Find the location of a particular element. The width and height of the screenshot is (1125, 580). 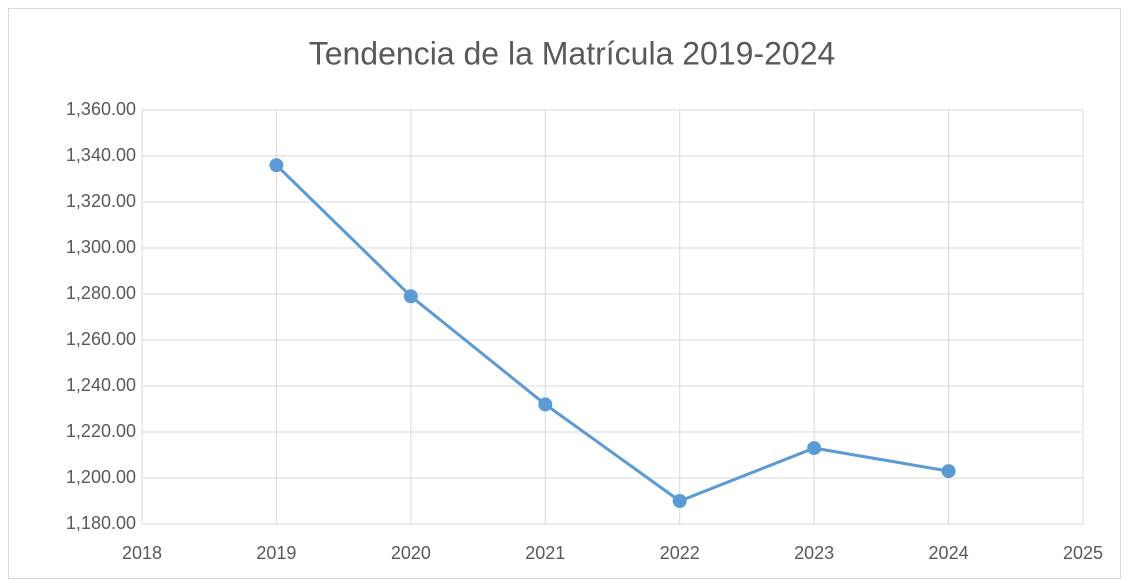

x-tick-label: 2018 is located at coordinates (142, 553).